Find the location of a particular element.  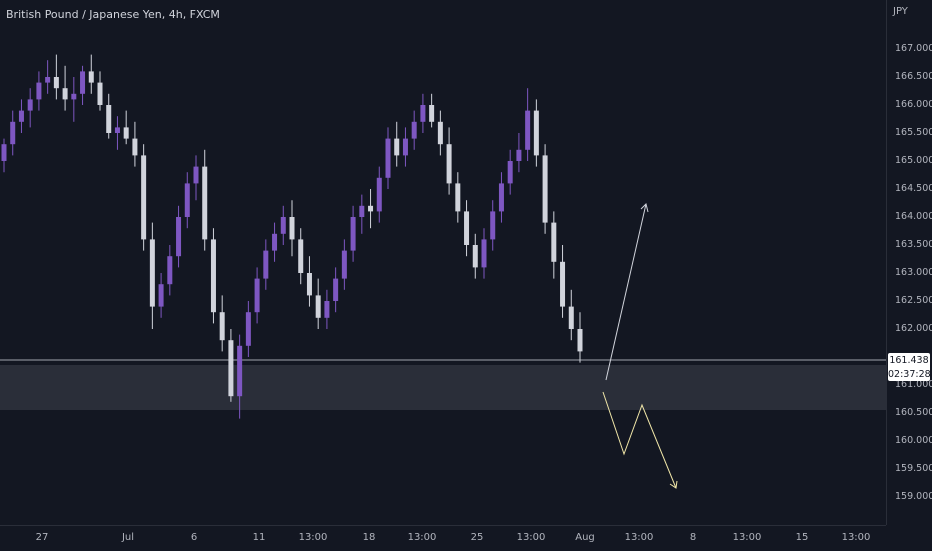

chart-title: British Pound / Japanese Yen, 4h, FXCM is located at coordinates (113, 14).